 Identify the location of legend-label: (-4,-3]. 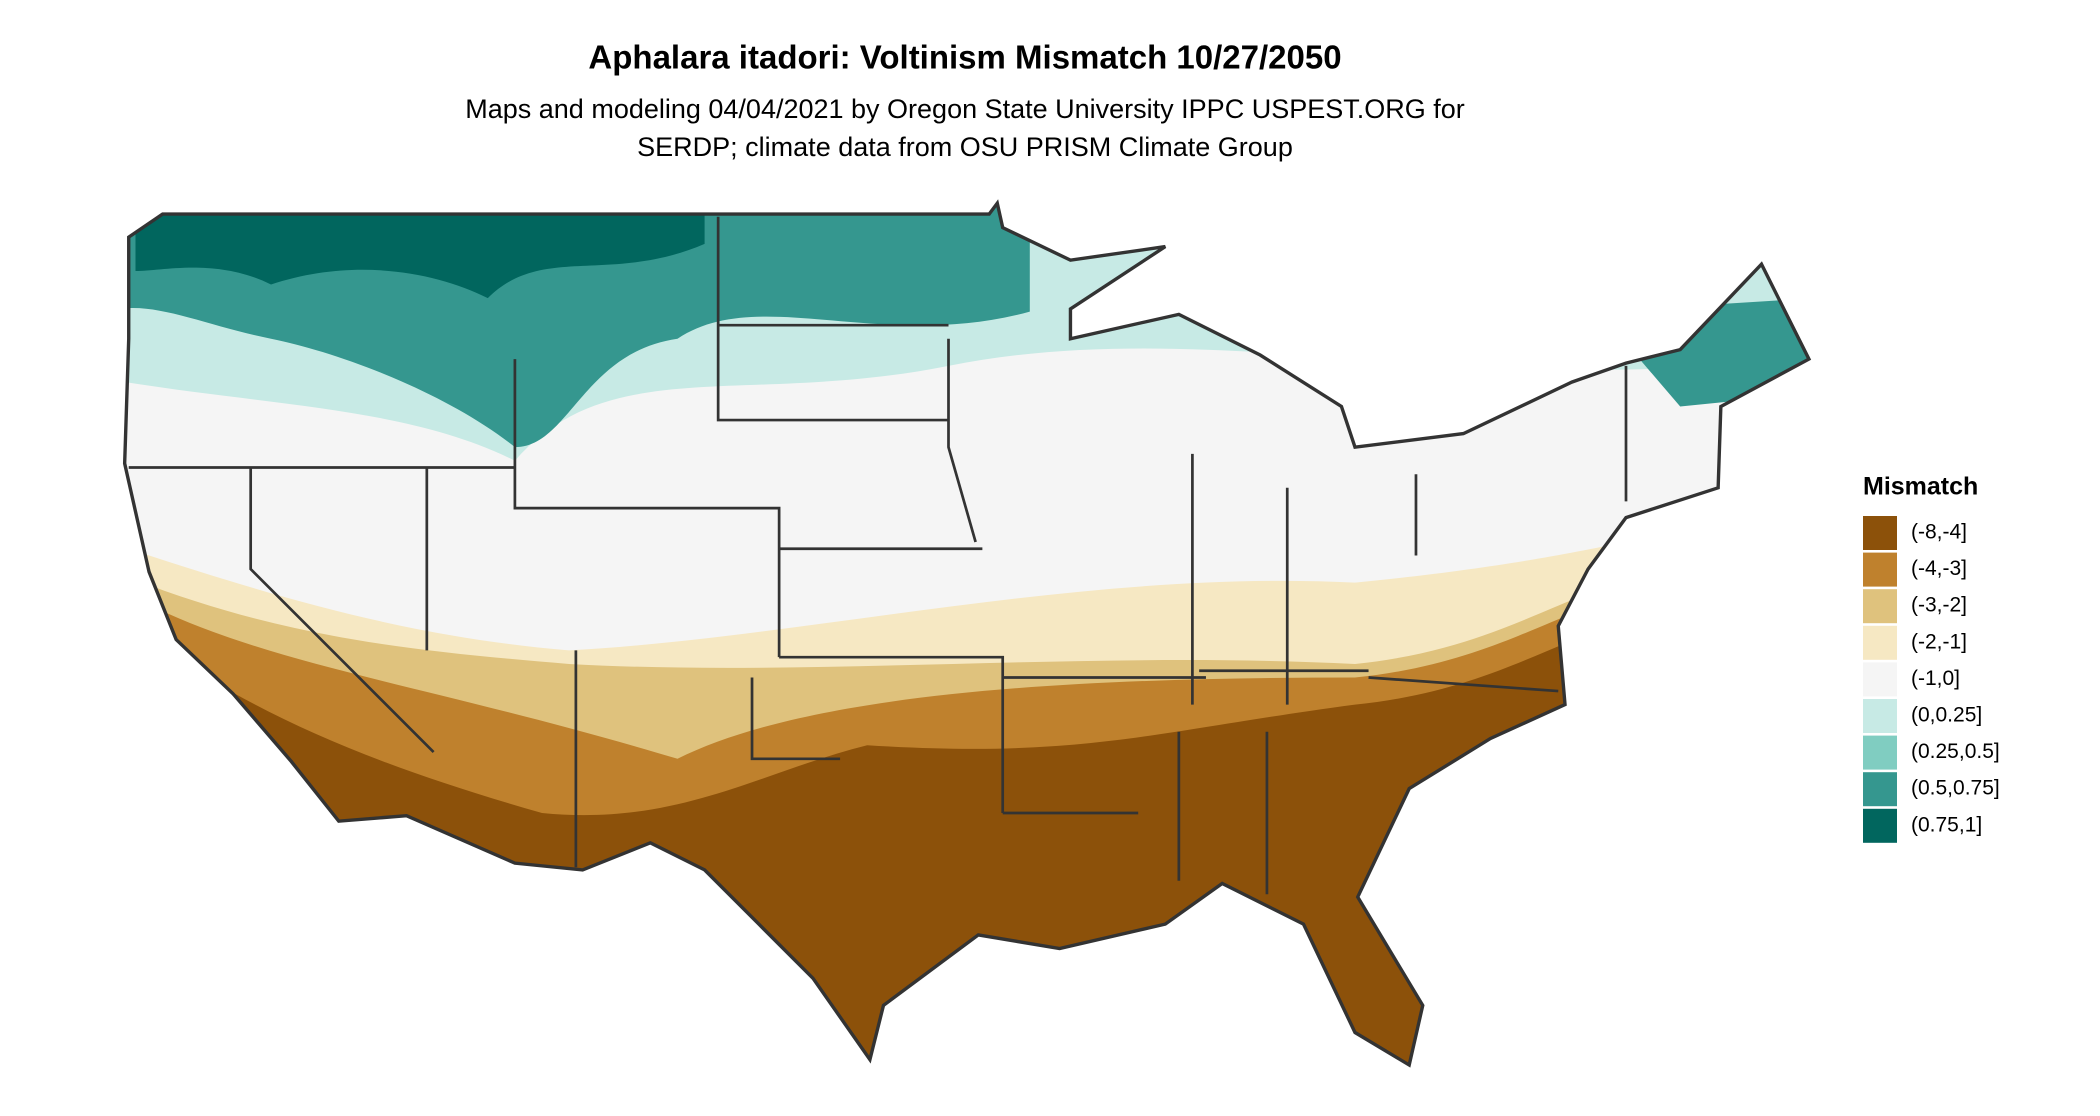
(1939, 568).